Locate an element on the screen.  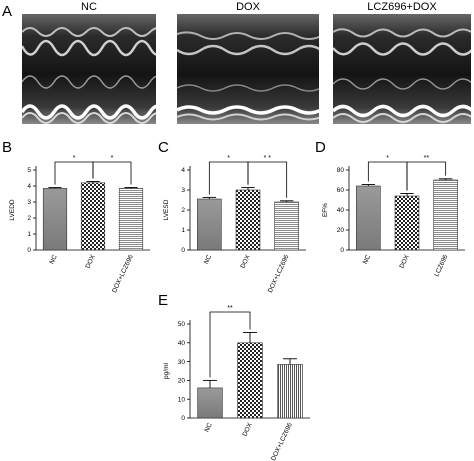
y-axis-label: LVESD is located at coordinates (166, 209).